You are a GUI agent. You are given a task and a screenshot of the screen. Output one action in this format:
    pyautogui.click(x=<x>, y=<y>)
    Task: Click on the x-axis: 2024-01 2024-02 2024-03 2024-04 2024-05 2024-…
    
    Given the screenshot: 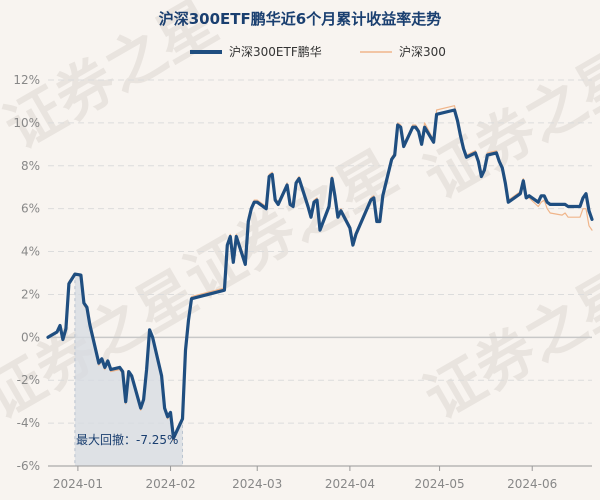 What is the action you would take?
    pyautogui.click(x=320, y=478)
    